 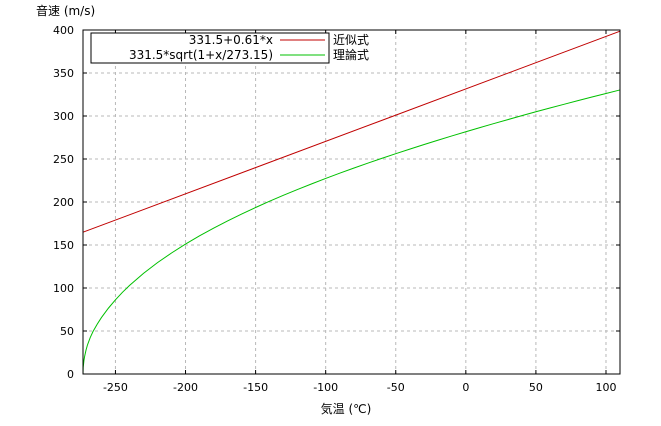 I want to click on x-tick-label: -250, so click(x=115, y=387).